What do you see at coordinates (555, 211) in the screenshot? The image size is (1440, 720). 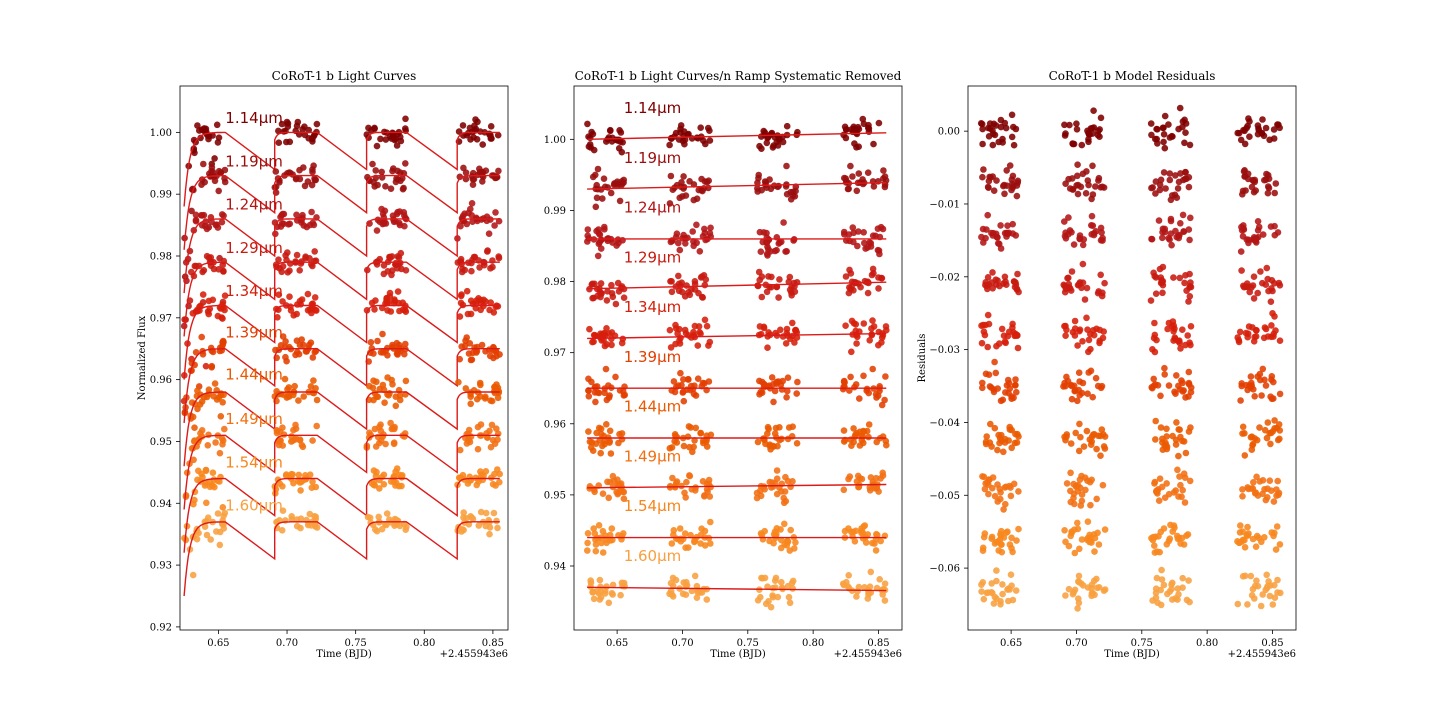 I see `y-tick-label: 0.99` at bounding box center [555, 211].